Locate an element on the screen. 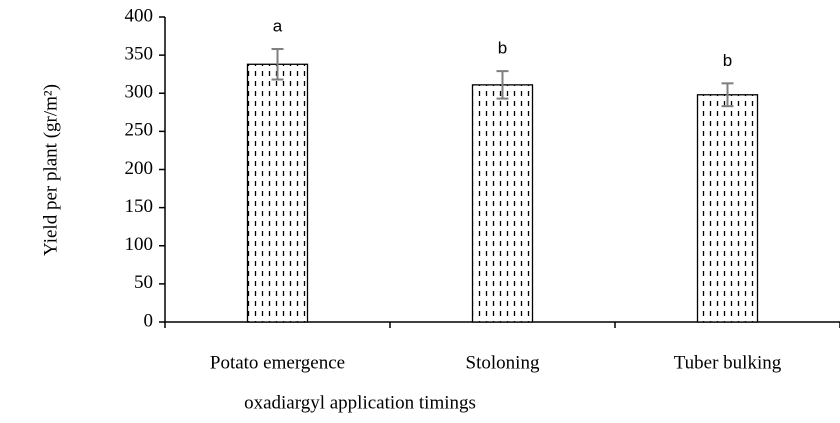  y-tick-label: 300 is located at coordinates (139, 92).